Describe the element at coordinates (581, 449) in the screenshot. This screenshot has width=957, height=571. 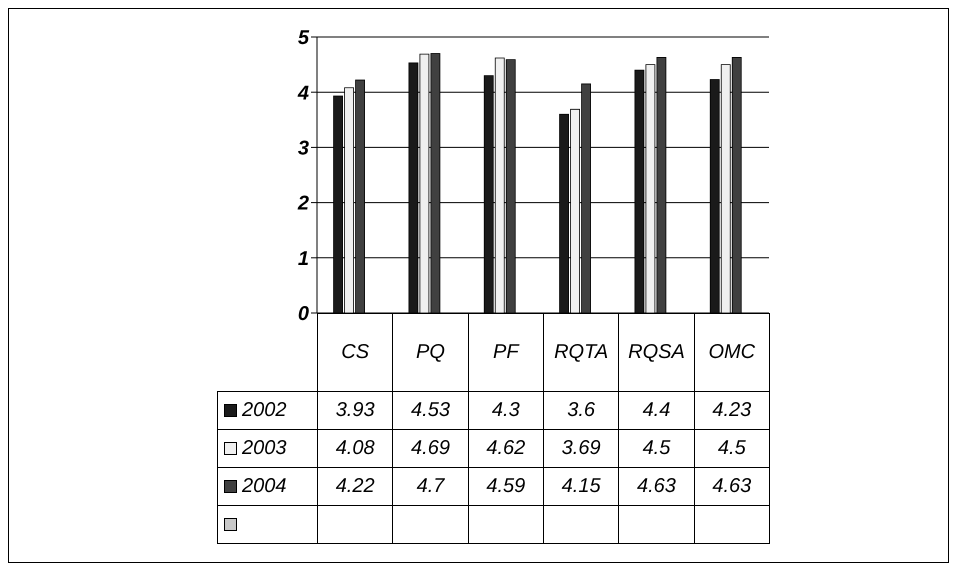
I see `data-label: 3.69` at that location.